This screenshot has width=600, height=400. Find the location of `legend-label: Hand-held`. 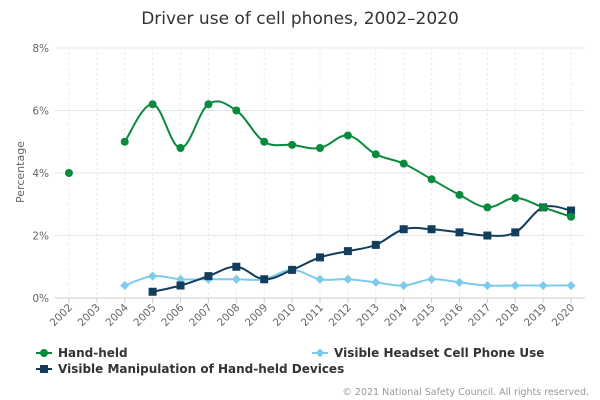

legend-label: Hand-held is located at coordinates (93, 353).